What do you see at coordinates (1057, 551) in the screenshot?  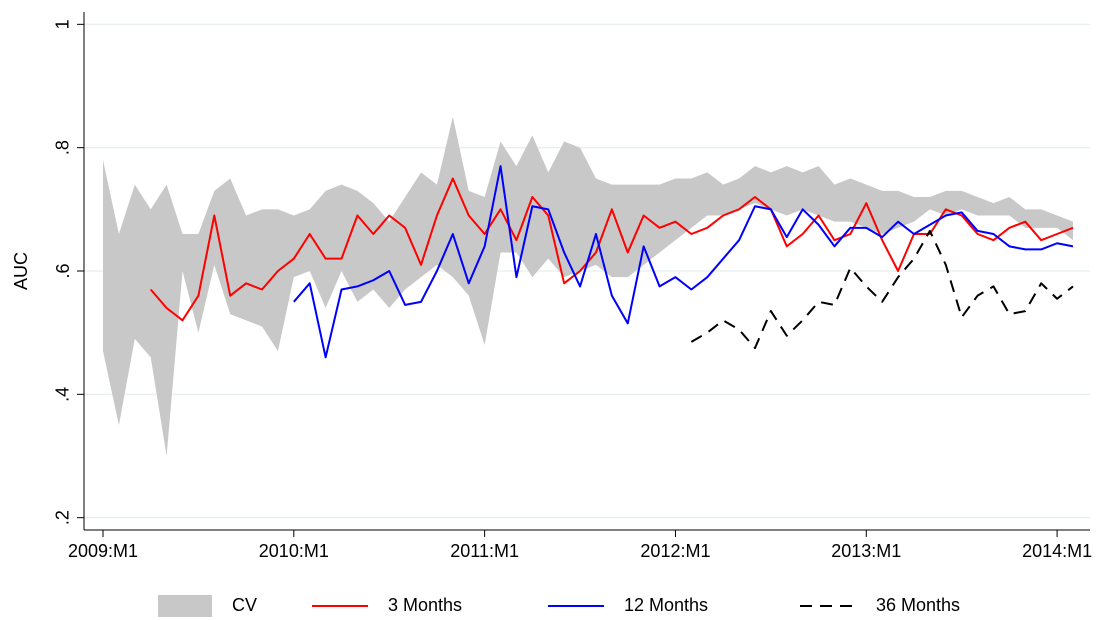 I see `x-tick-label: 2014:M1` at bounding box center [1057, 551].